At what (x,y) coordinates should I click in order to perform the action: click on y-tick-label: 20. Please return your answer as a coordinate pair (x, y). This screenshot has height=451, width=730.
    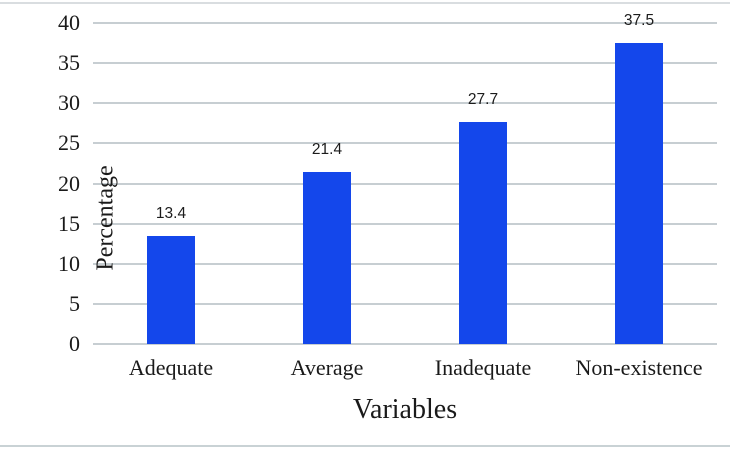
    Looking at the image, I should click on (69, 183).